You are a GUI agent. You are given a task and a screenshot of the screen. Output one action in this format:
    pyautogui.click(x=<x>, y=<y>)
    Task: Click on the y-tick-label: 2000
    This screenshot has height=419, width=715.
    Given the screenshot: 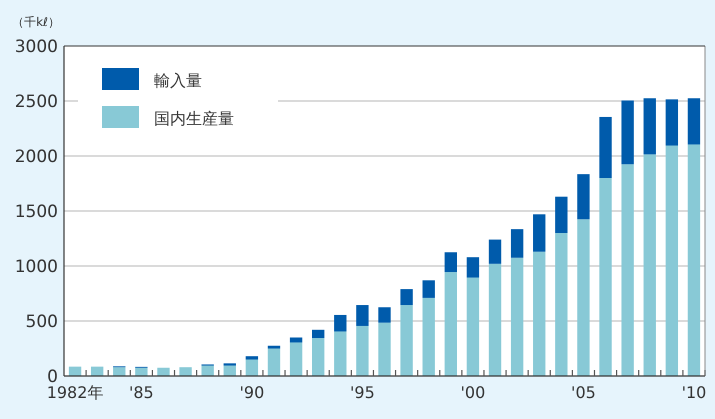 What is the action you would take?
    pyautogui.click(x=36, y=157)
    